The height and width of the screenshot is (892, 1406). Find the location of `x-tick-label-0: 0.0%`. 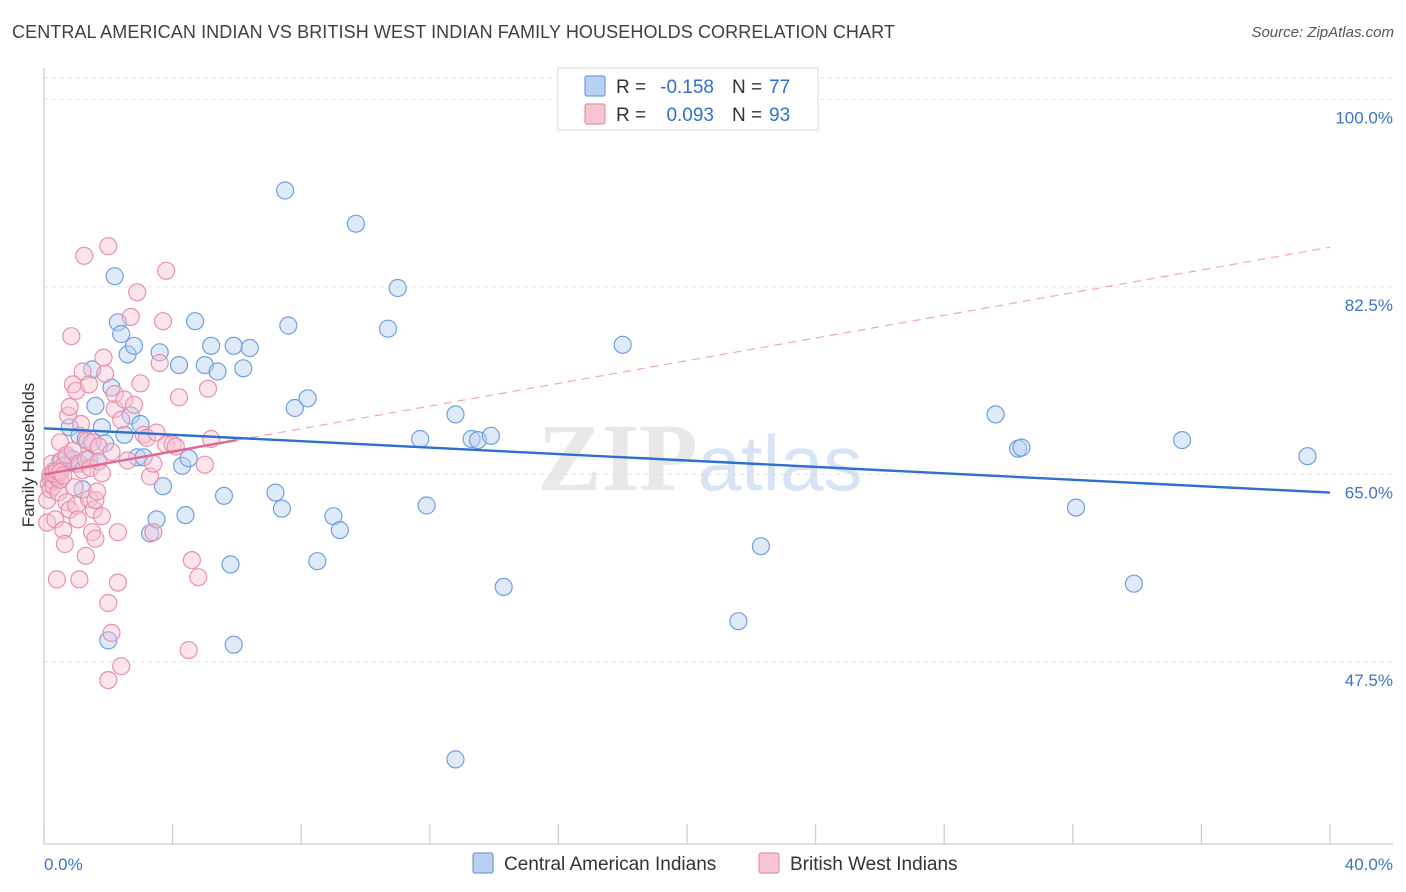

x-tick-label-0: 0.0% is located at coordinates (63, 864).